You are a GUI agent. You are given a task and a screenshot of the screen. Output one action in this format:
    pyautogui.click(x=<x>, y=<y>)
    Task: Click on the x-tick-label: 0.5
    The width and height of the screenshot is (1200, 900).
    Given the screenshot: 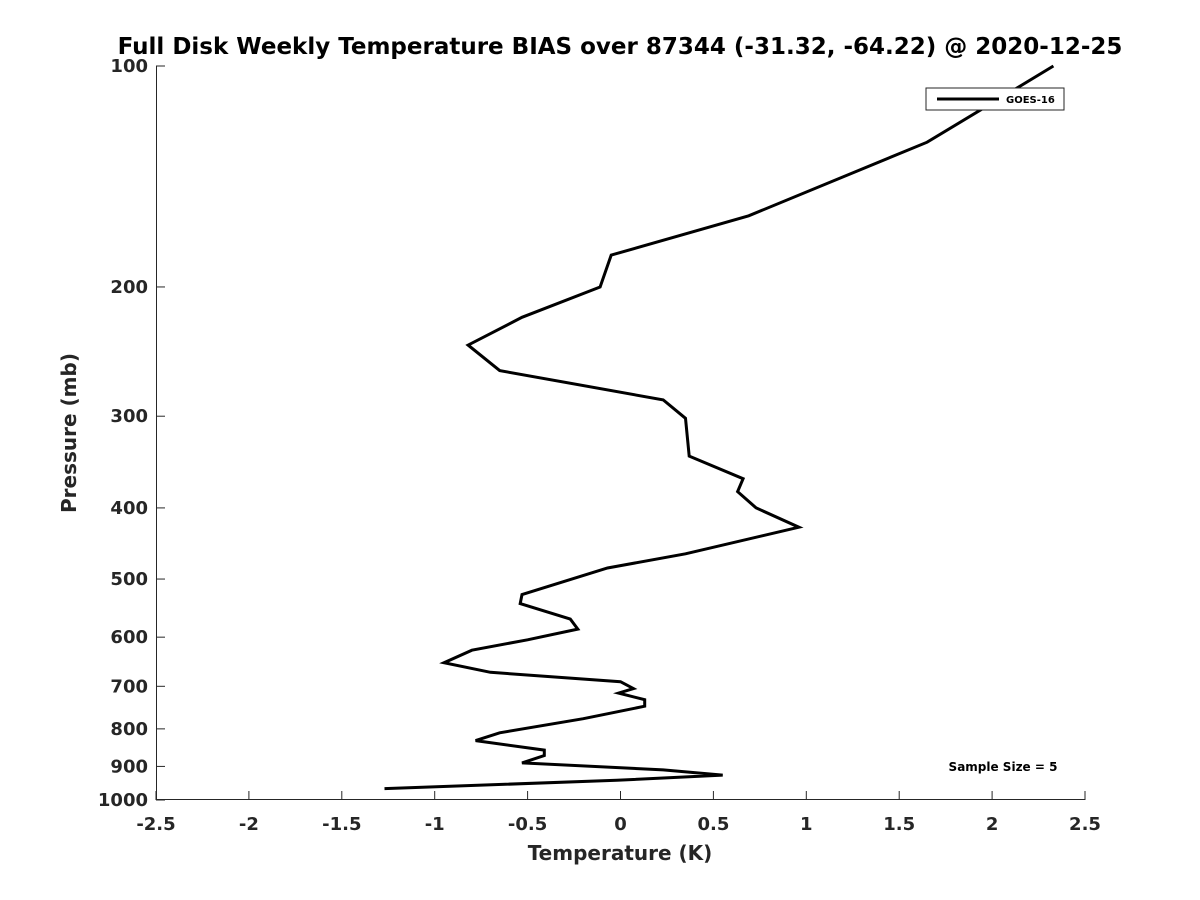 What is the action you would take?
    pyautogui.click(x=713, y=824)
    